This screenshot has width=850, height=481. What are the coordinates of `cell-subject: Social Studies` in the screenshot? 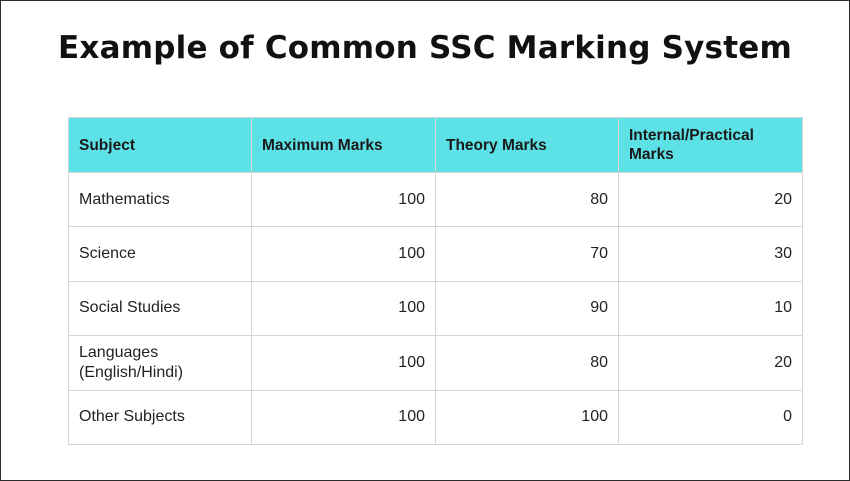 It's located at (160, 308).